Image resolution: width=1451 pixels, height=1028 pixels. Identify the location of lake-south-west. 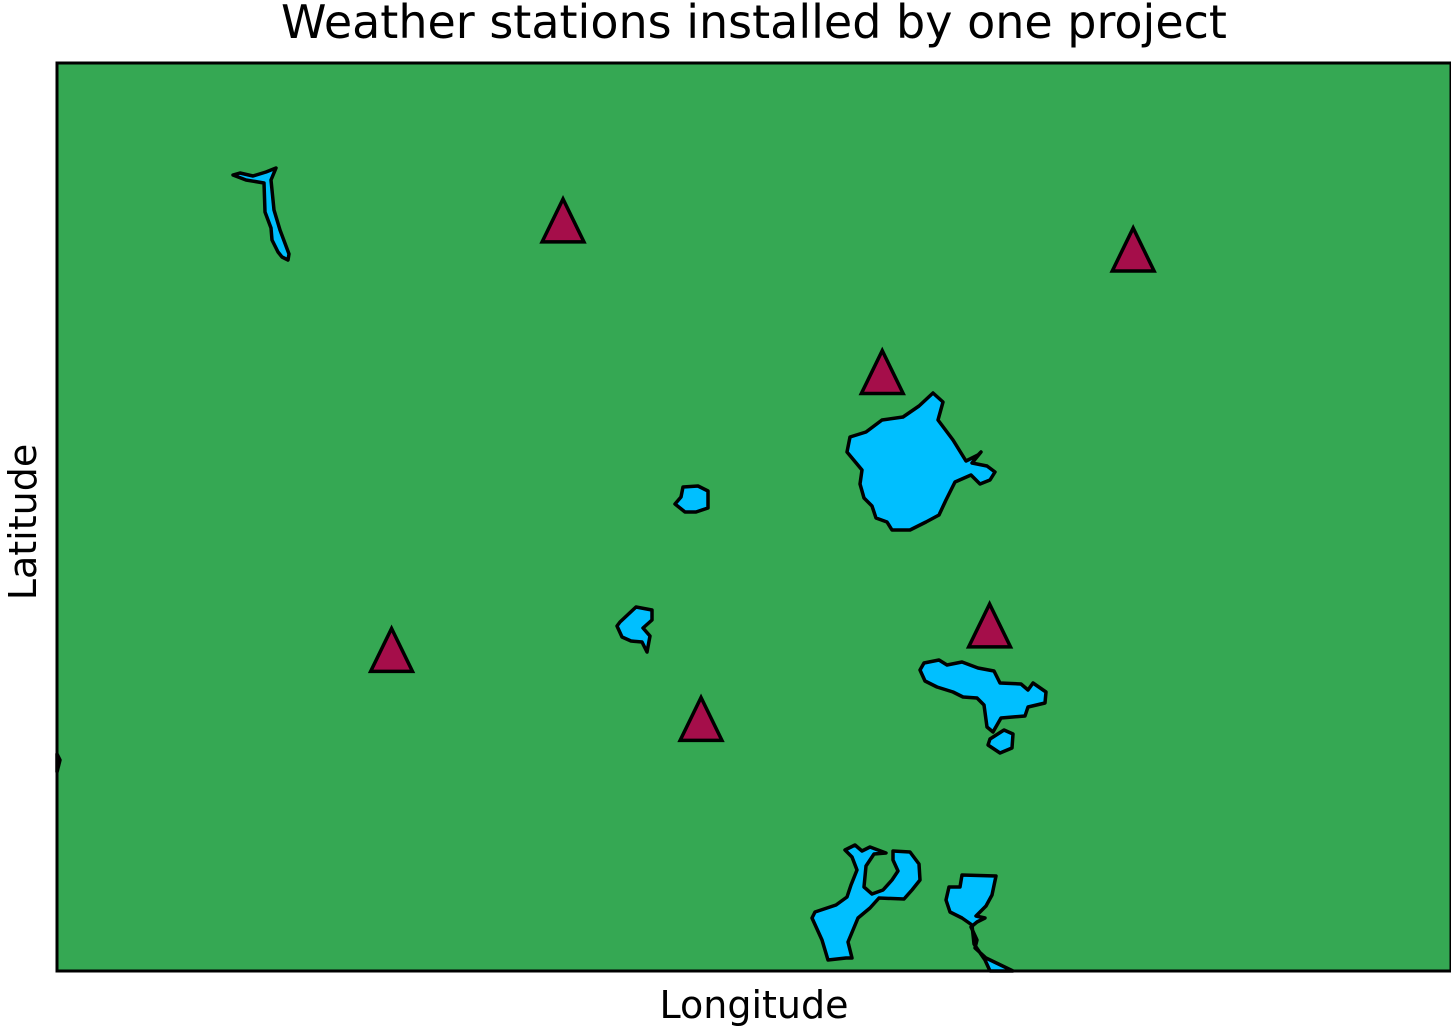
(866, 902).